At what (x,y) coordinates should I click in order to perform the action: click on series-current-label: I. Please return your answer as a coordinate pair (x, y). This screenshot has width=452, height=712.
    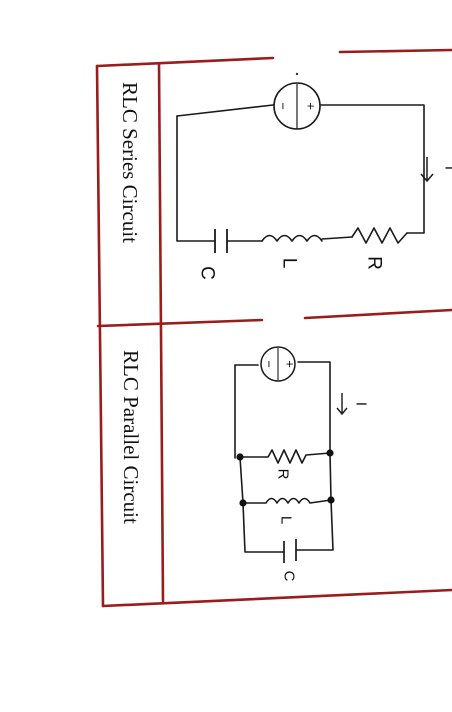
    Looking at the image, I should click on (447, 168).